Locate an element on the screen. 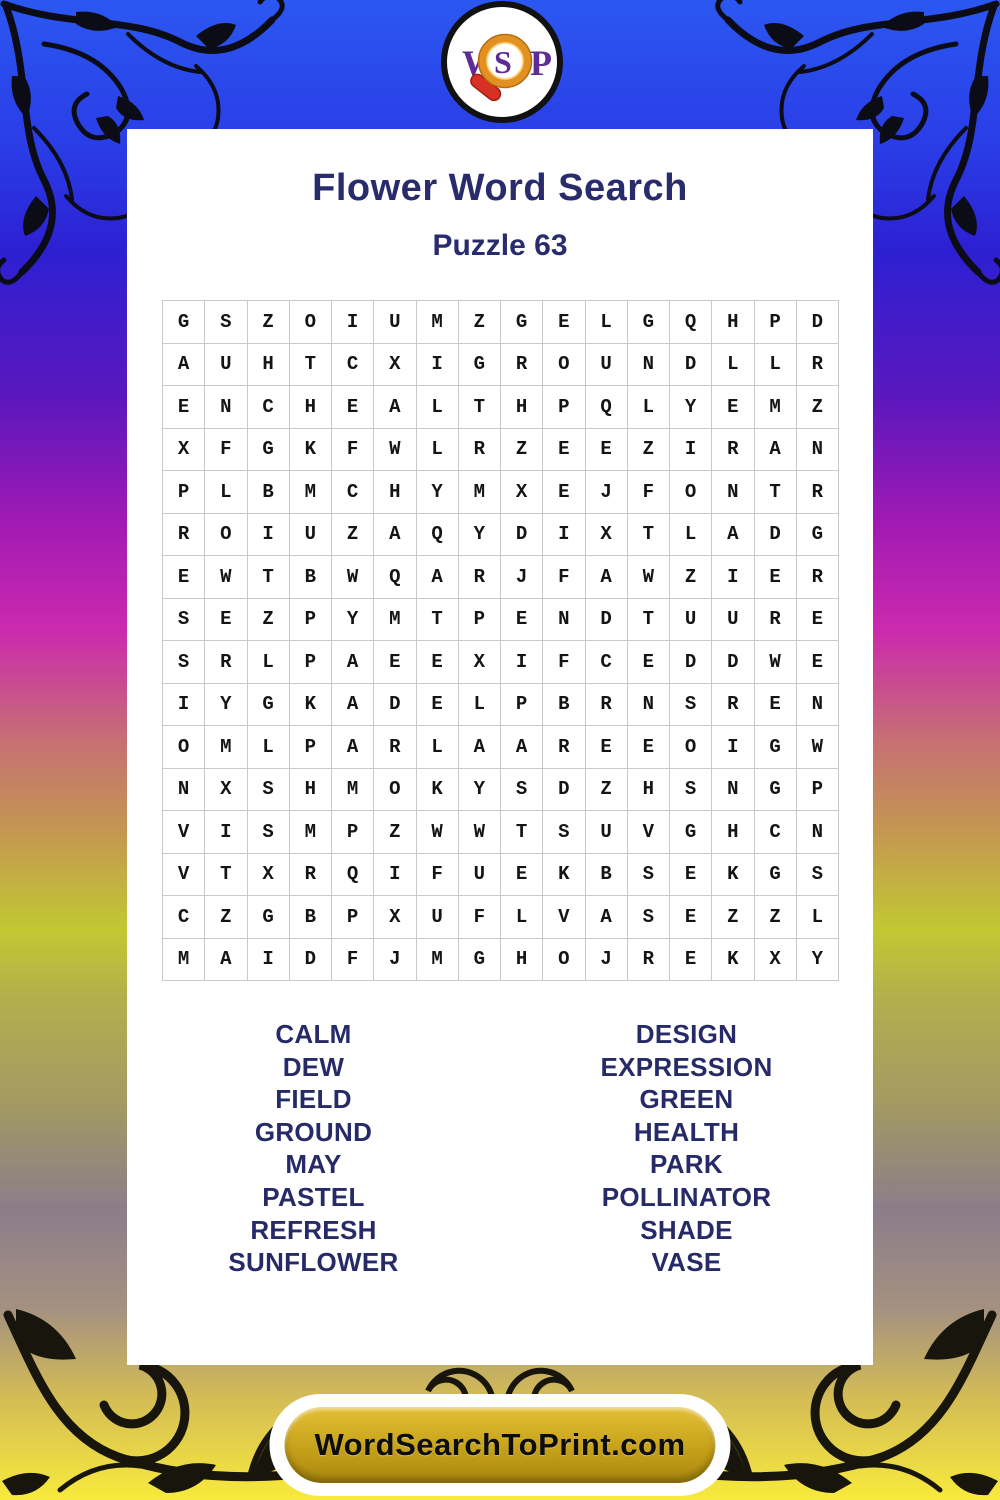 The height and width of the screenshot is (1500, 1000). word-item: FIELD is located at coordinates (313, 1099).